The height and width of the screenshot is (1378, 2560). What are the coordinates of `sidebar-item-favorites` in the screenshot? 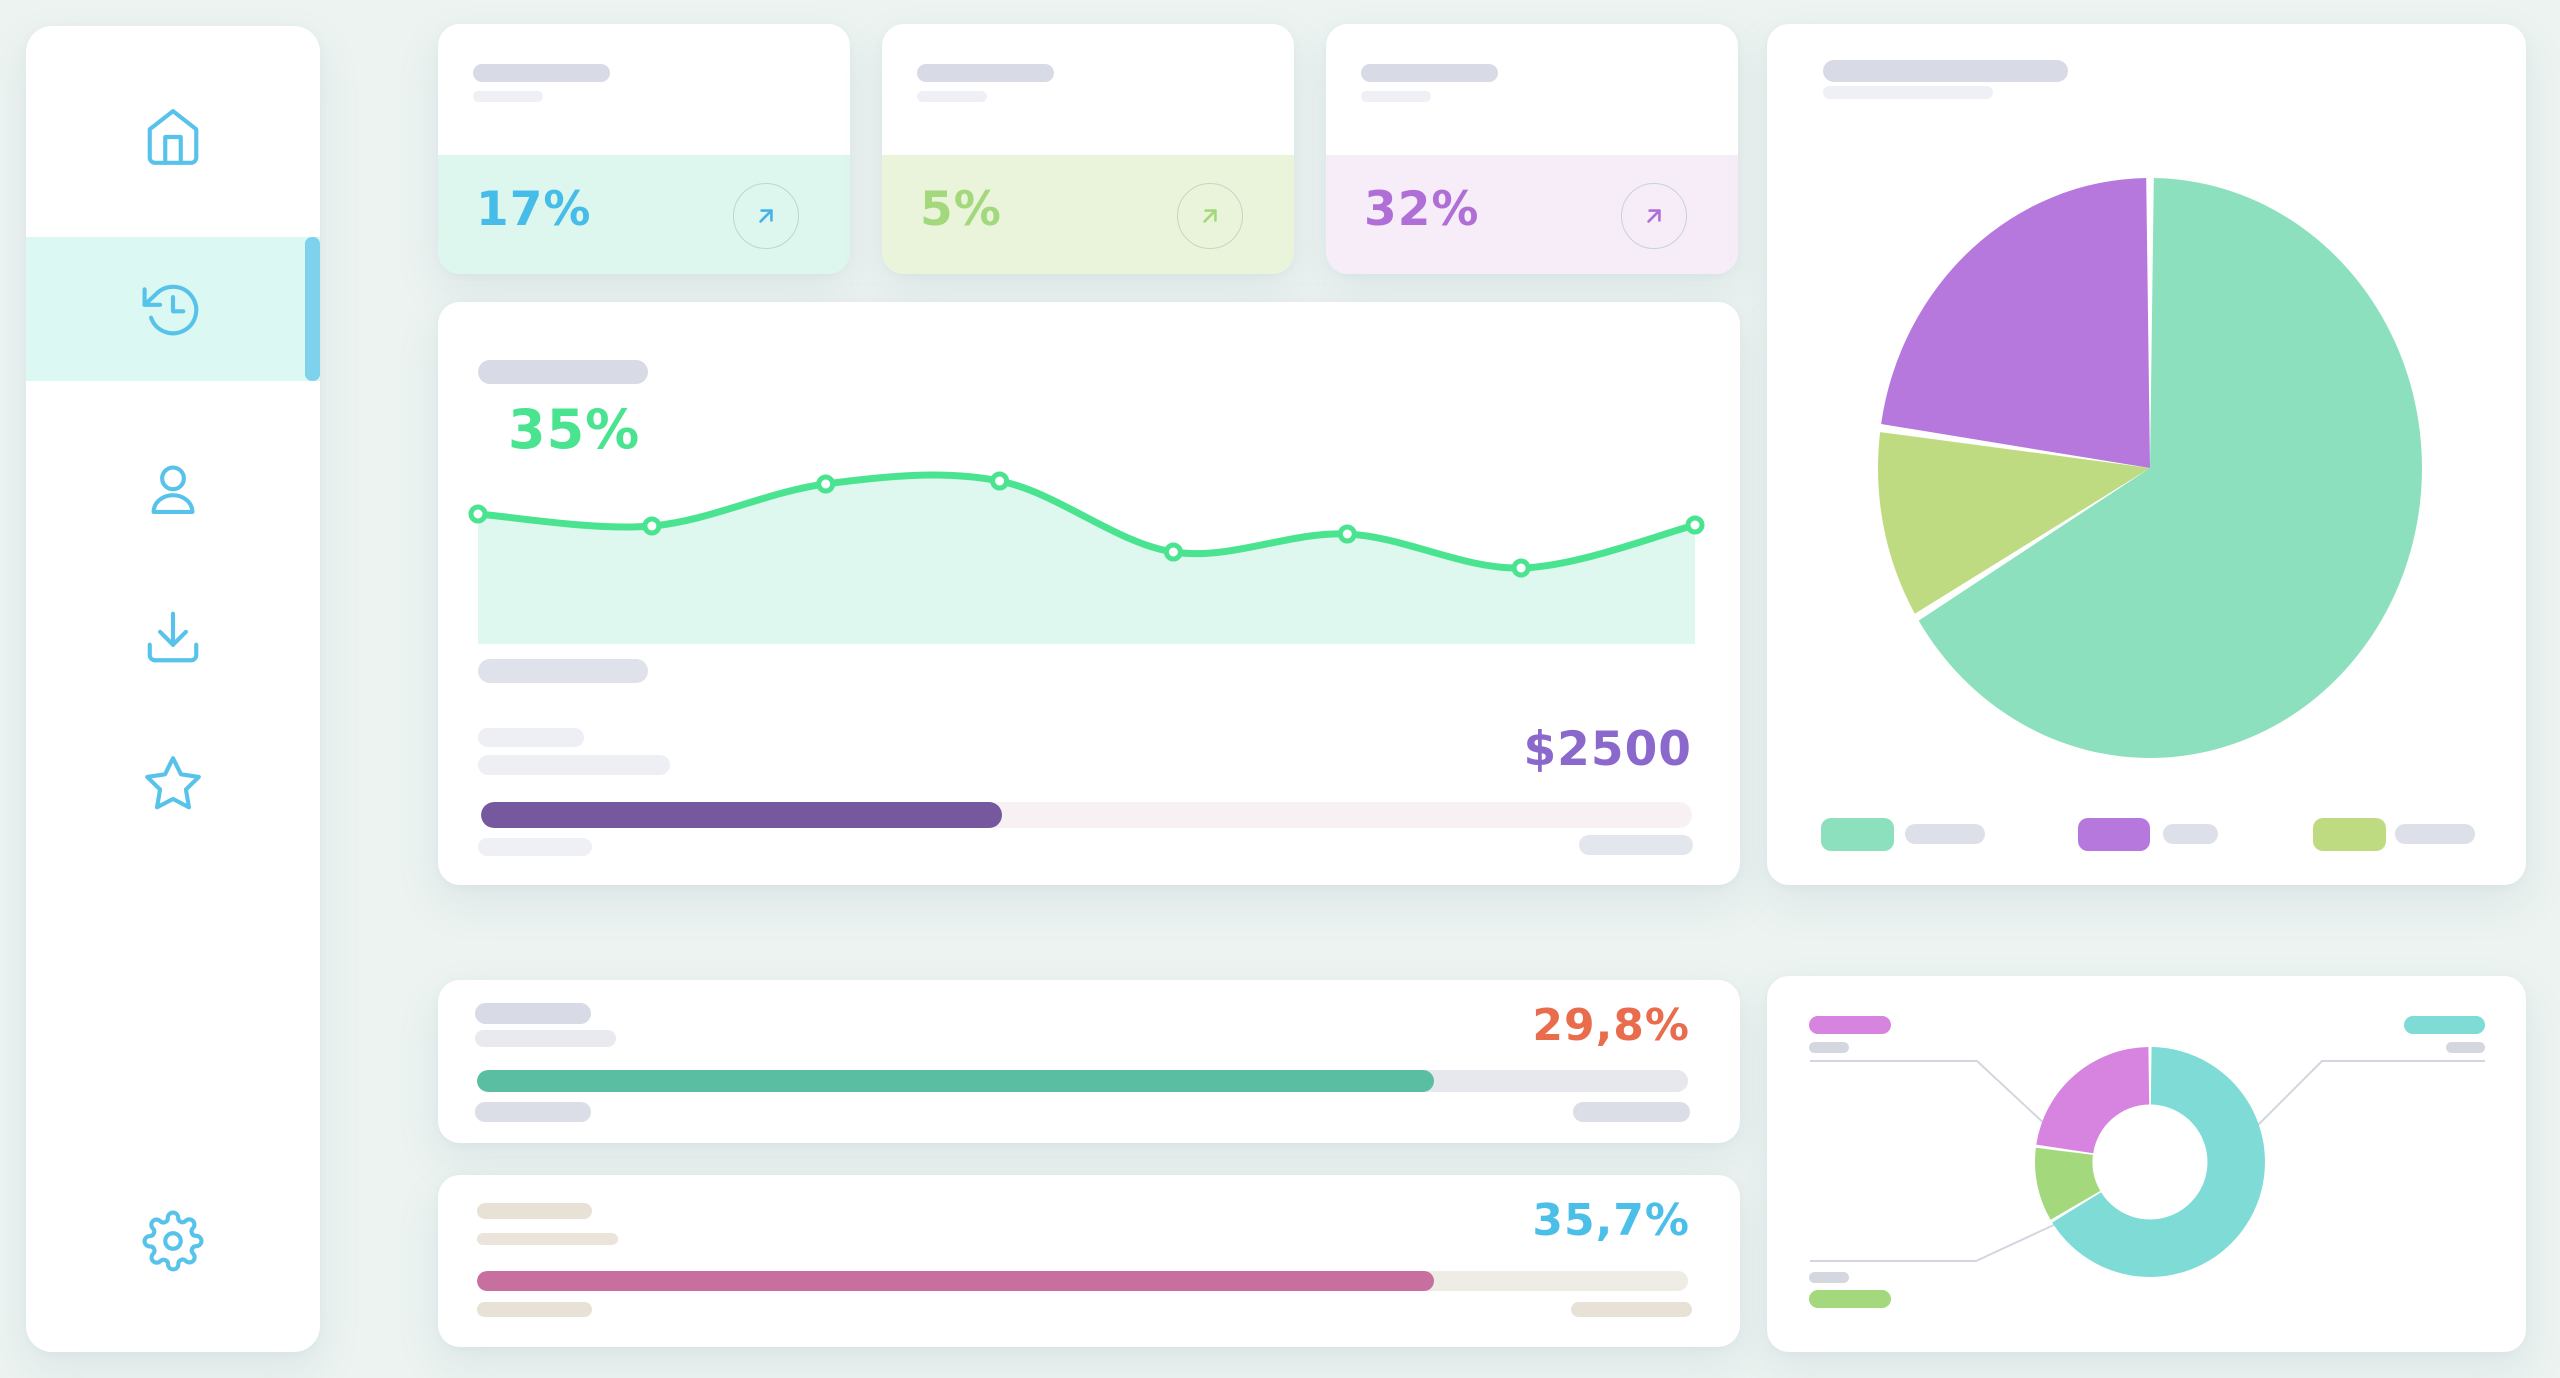 It's located at (173, 784).